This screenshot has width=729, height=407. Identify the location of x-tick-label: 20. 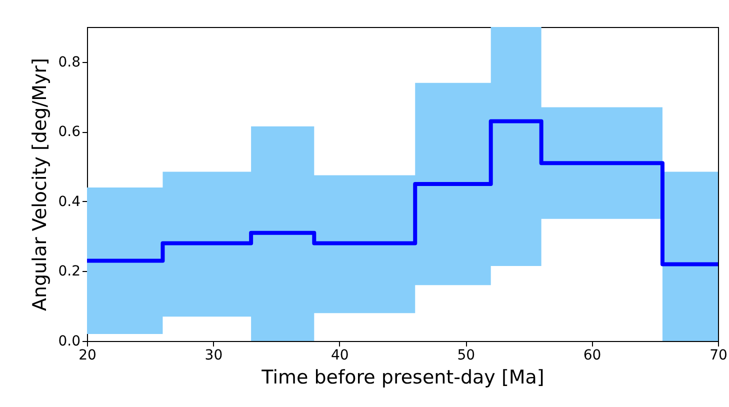
(87, 356).